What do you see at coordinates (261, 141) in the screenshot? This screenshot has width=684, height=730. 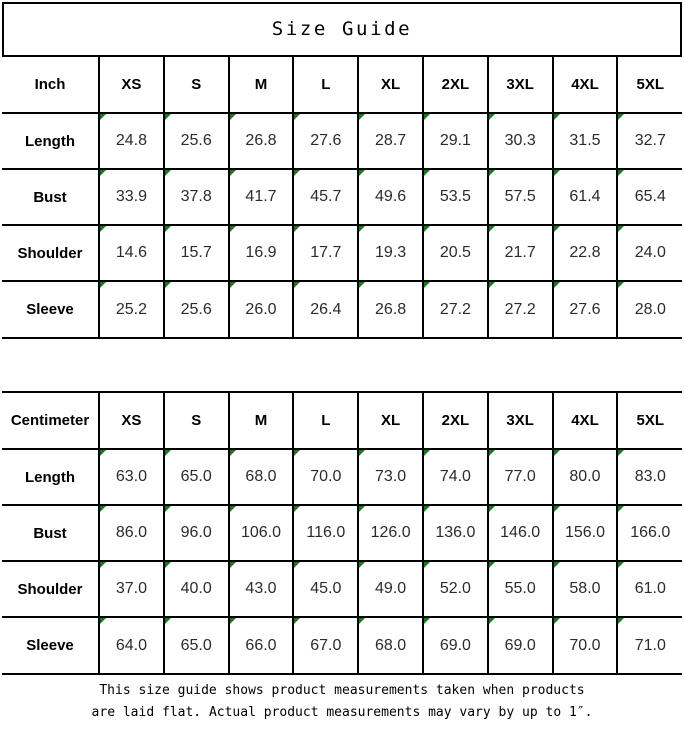 I see `measurement-cell: 26.8` at bounding box center [261, 141].